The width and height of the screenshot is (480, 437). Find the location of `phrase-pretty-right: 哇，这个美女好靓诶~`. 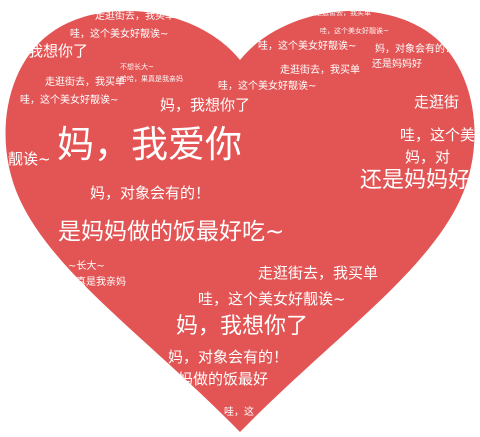

phrase-pretty-right: 哇，这个美女好靓诶~ is located at coordinates (307, 46).